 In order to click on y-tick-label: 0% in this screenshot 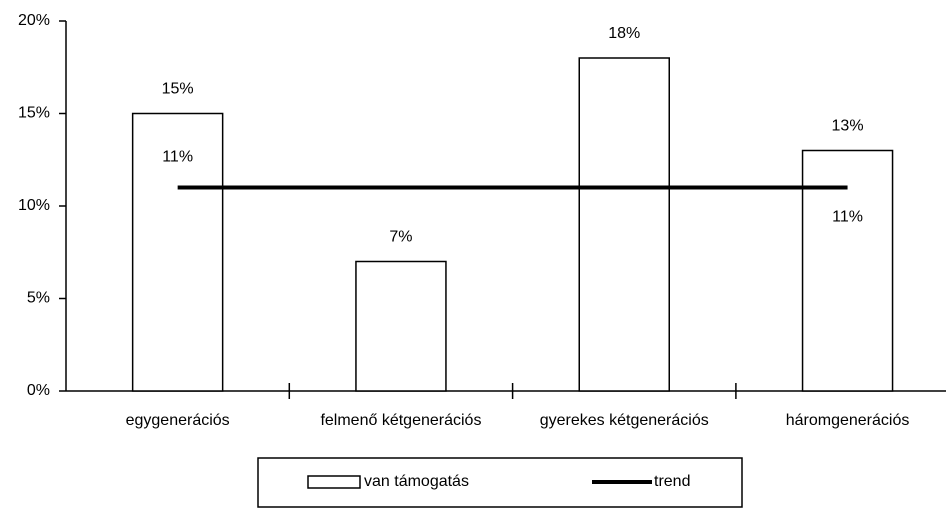, I will do `click(38, 390)`.